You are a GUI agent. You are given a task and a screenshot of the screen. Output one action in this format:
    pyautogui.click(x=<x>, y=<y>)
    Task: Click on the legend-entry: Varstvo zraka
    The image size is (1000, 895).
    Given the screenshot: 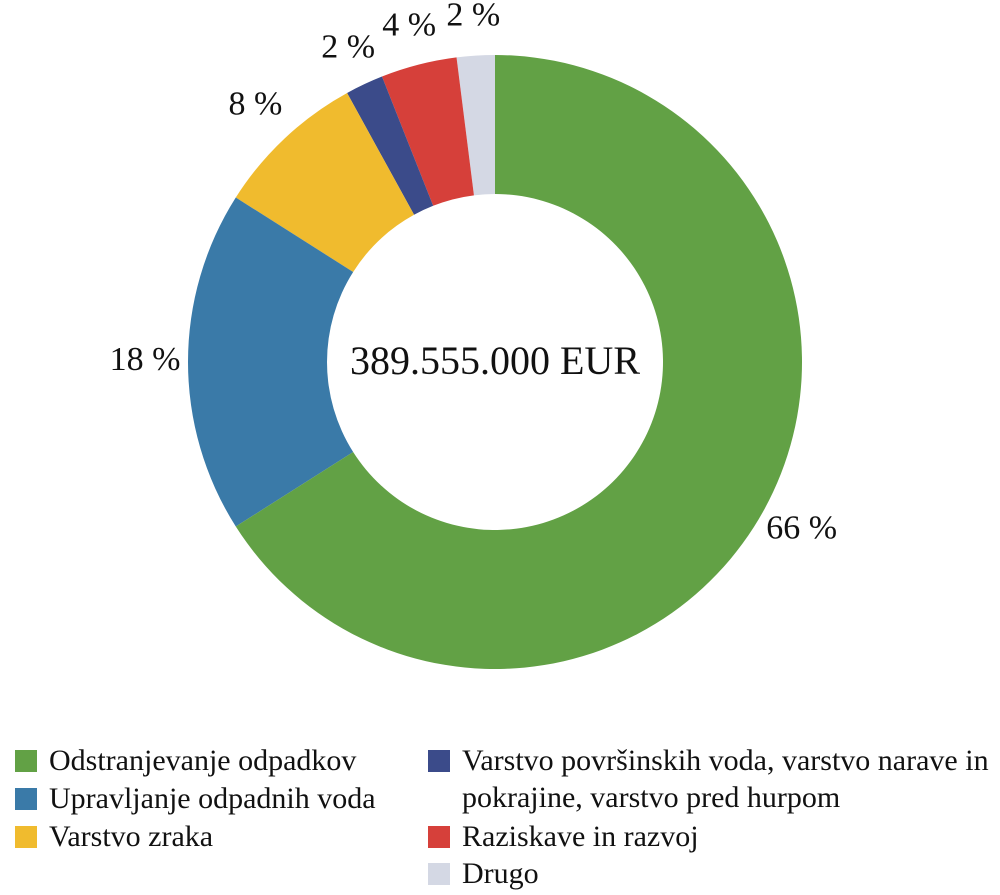 What is the action you would take?
    pyautogui.click(x=114, y=836)
    